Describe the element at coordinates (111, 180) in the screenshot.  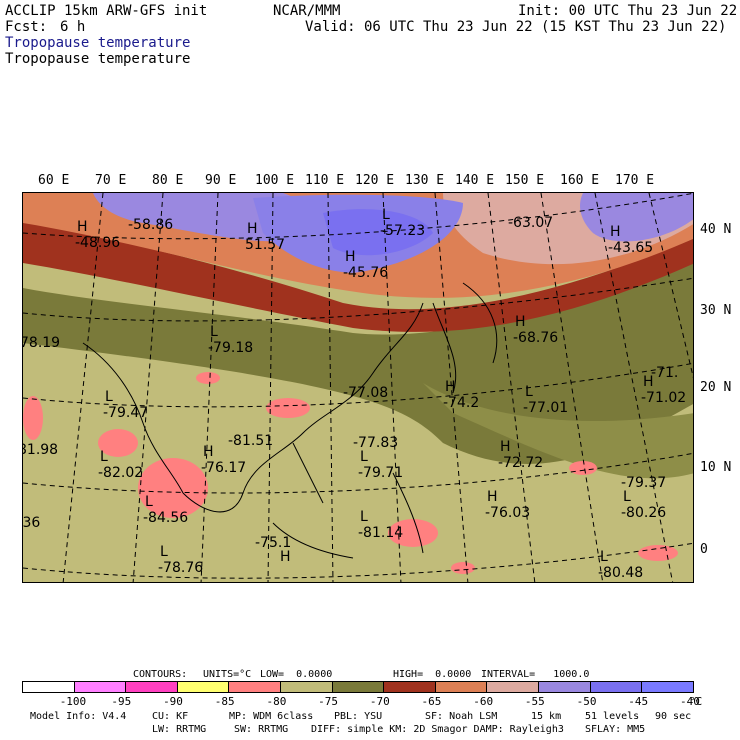
I see `longitude-label: 70 E` at that location.